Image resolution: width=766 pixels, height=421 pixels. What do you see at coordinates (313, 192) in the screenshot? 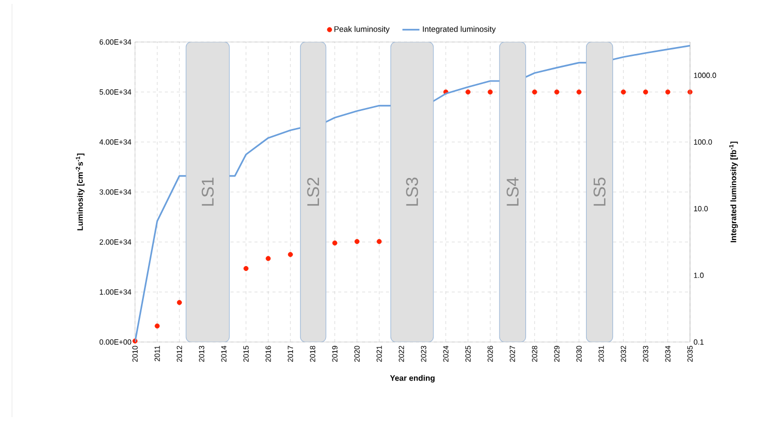
I see `band-label: LS2` at bounding box center [313, 192].